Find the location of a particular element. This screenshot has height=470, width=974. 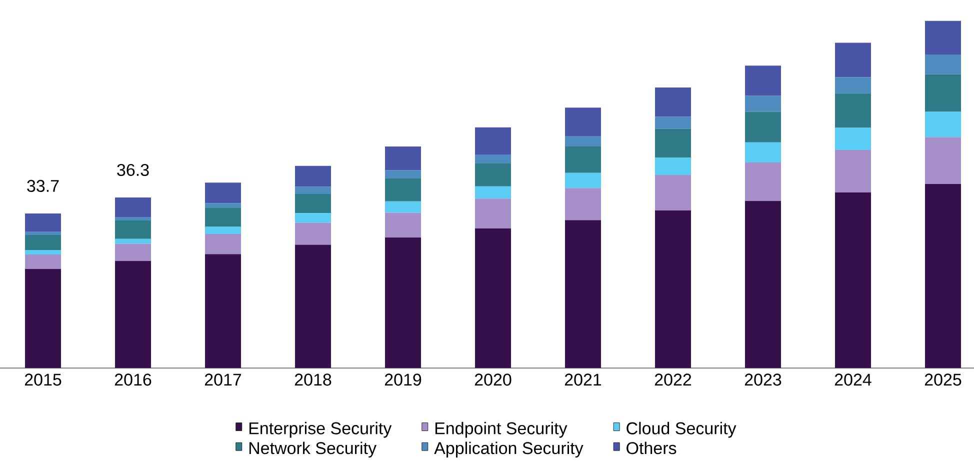

legend-label: Application Security is located at coordinates (509, 450).